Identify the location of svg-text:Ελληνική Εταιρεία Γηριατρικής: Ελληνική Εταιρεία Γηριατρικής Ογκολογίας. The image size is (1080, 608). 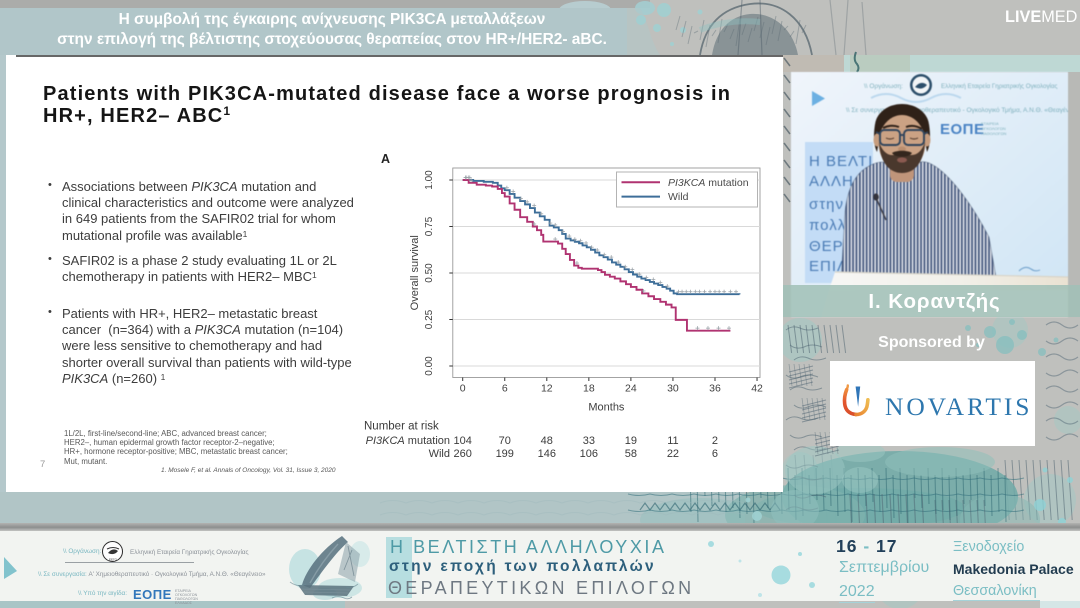
(999, 86).